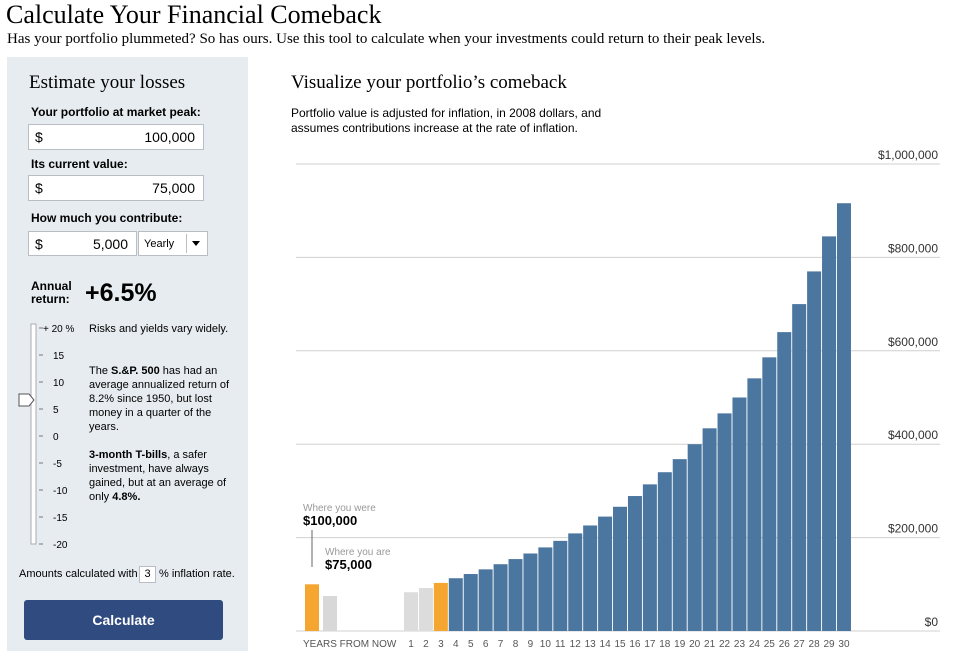 This screenshot has width=961, height=659. What do you see at coordinates (194, 14) in the screenshot?
I see `page-title: Calculate Your Financial Comeback` at bounding box center [194, 14].